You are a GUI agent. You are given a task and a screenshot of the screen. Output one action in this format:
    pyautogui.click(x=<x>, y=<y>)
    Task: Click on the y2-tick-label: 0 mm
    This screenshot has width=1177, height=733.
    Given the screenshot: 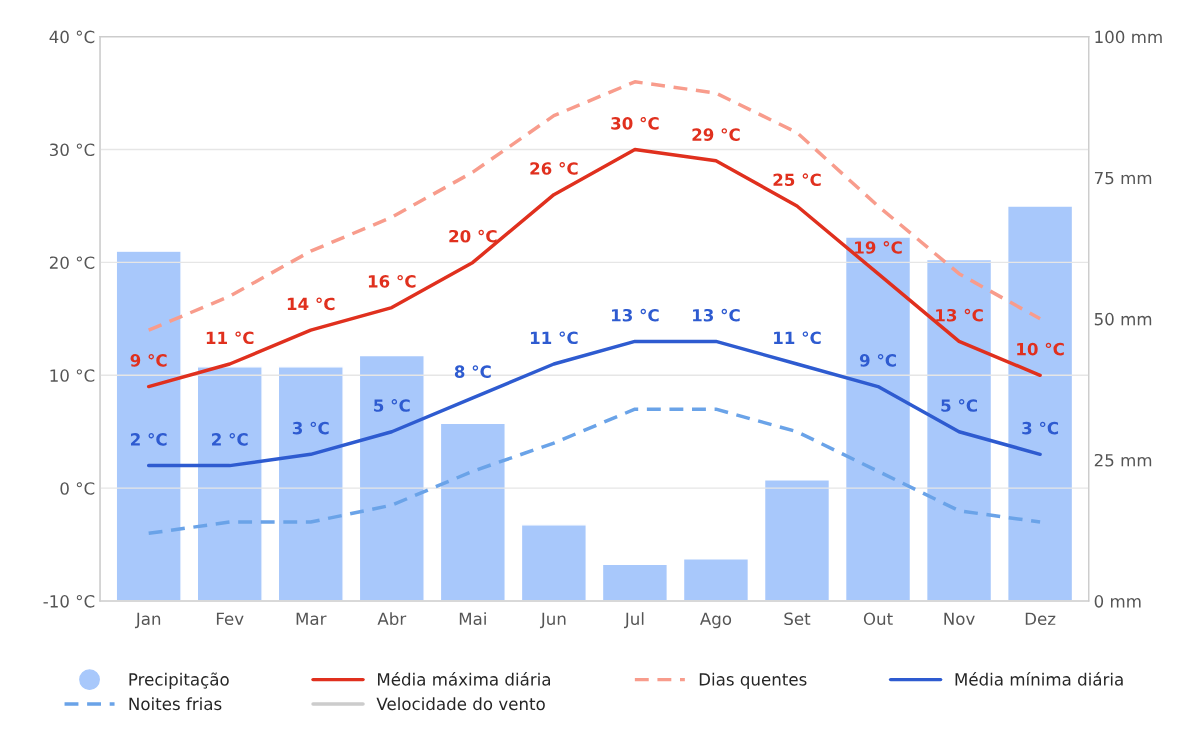 What is the action you would take?
    pyautogui.click(x=1117, y=601)
    